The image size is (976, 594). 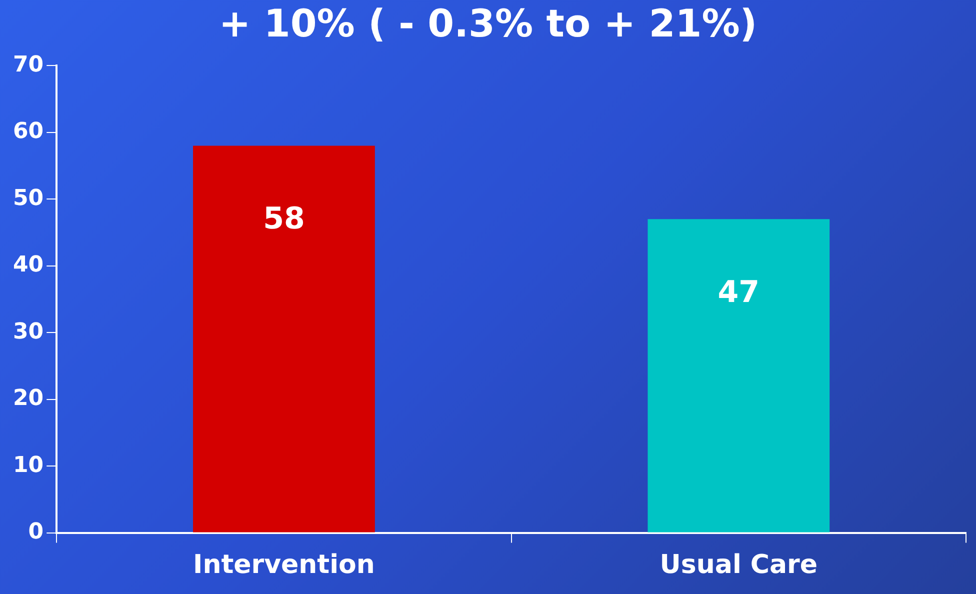 What do you see at coordinates (739, 292) in the screenshot?
I see `data-label: 47` at bounding box center [739, 292].